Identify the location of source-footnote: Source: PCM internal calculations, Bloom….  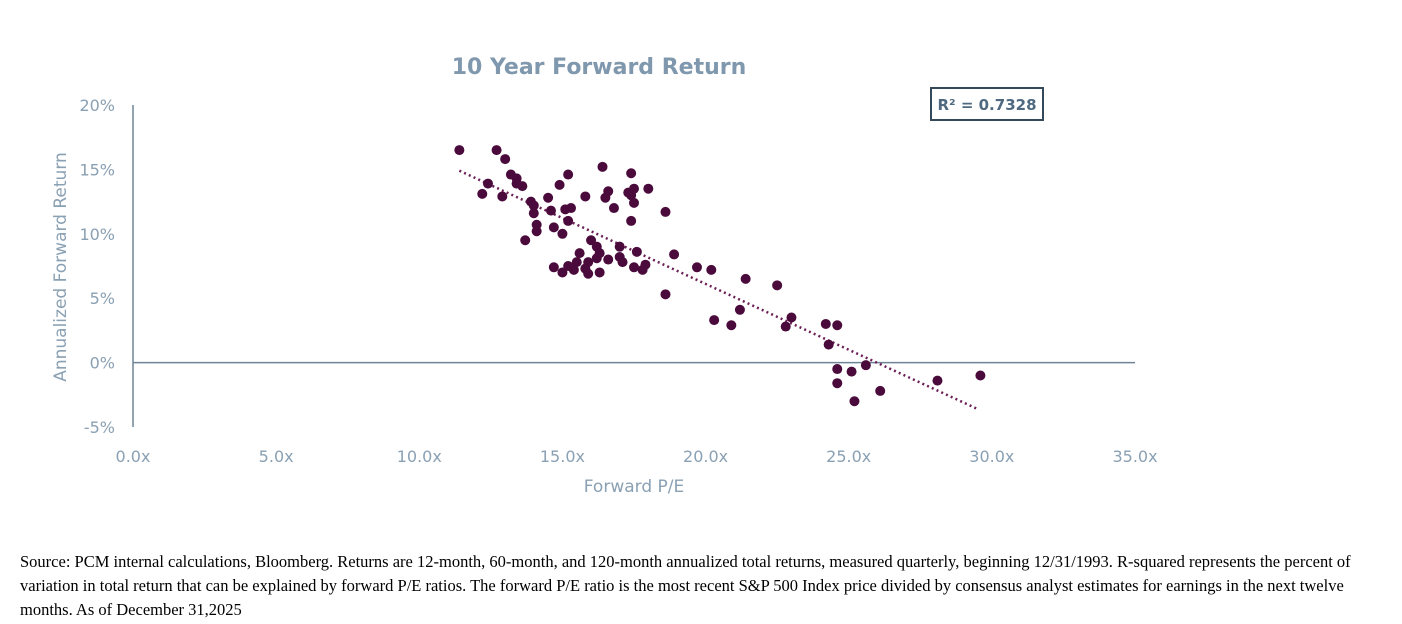
(685, 585).